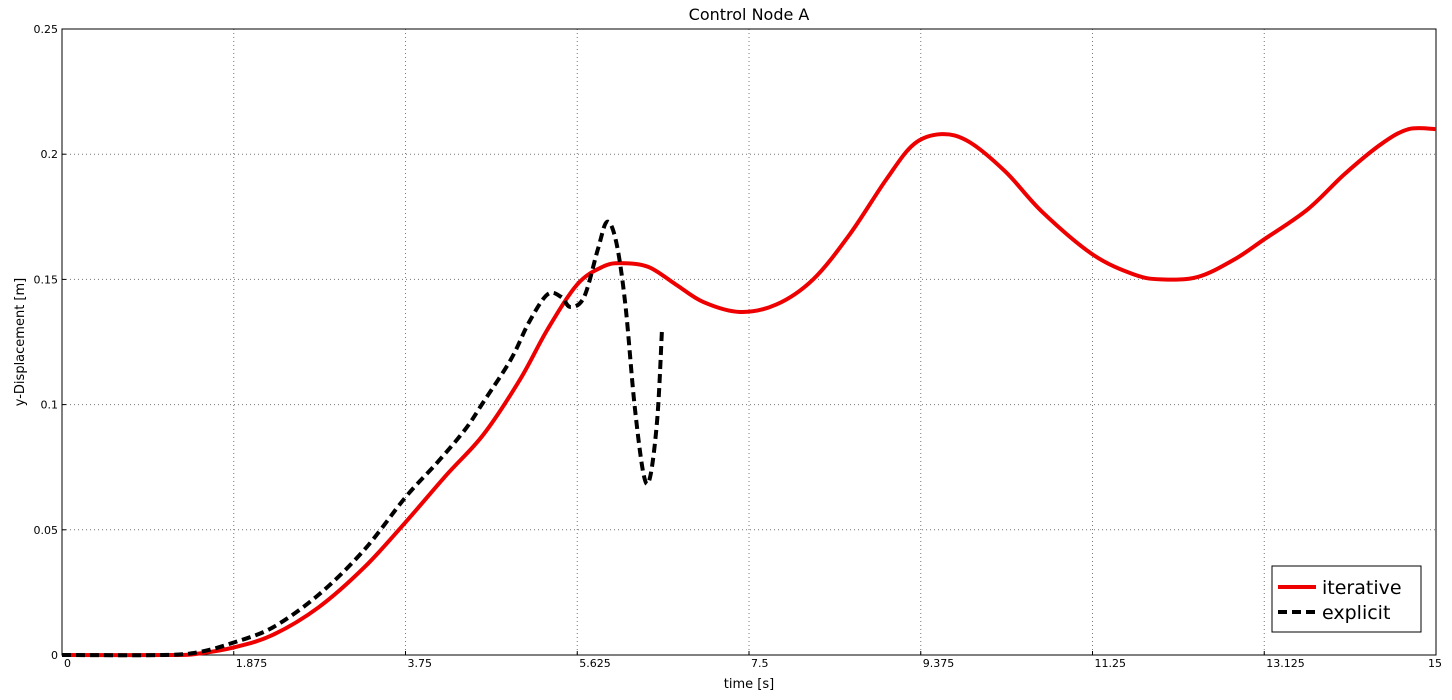 The width and height of the screenshot is (1452, 700). What do you see at coordinates (252, 663) in the screenshot?
I see `x-tick-label: 1.875` at bounding box center [252, 663].